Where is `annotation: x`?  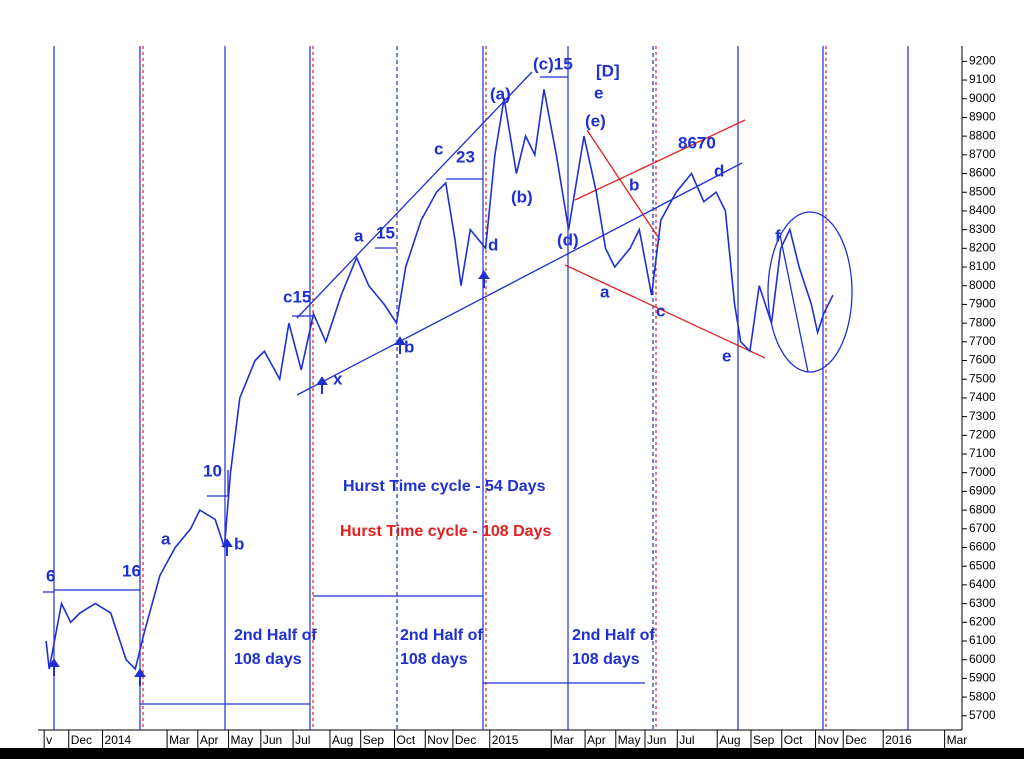
annotation: x is located at coordinates (338, 378).